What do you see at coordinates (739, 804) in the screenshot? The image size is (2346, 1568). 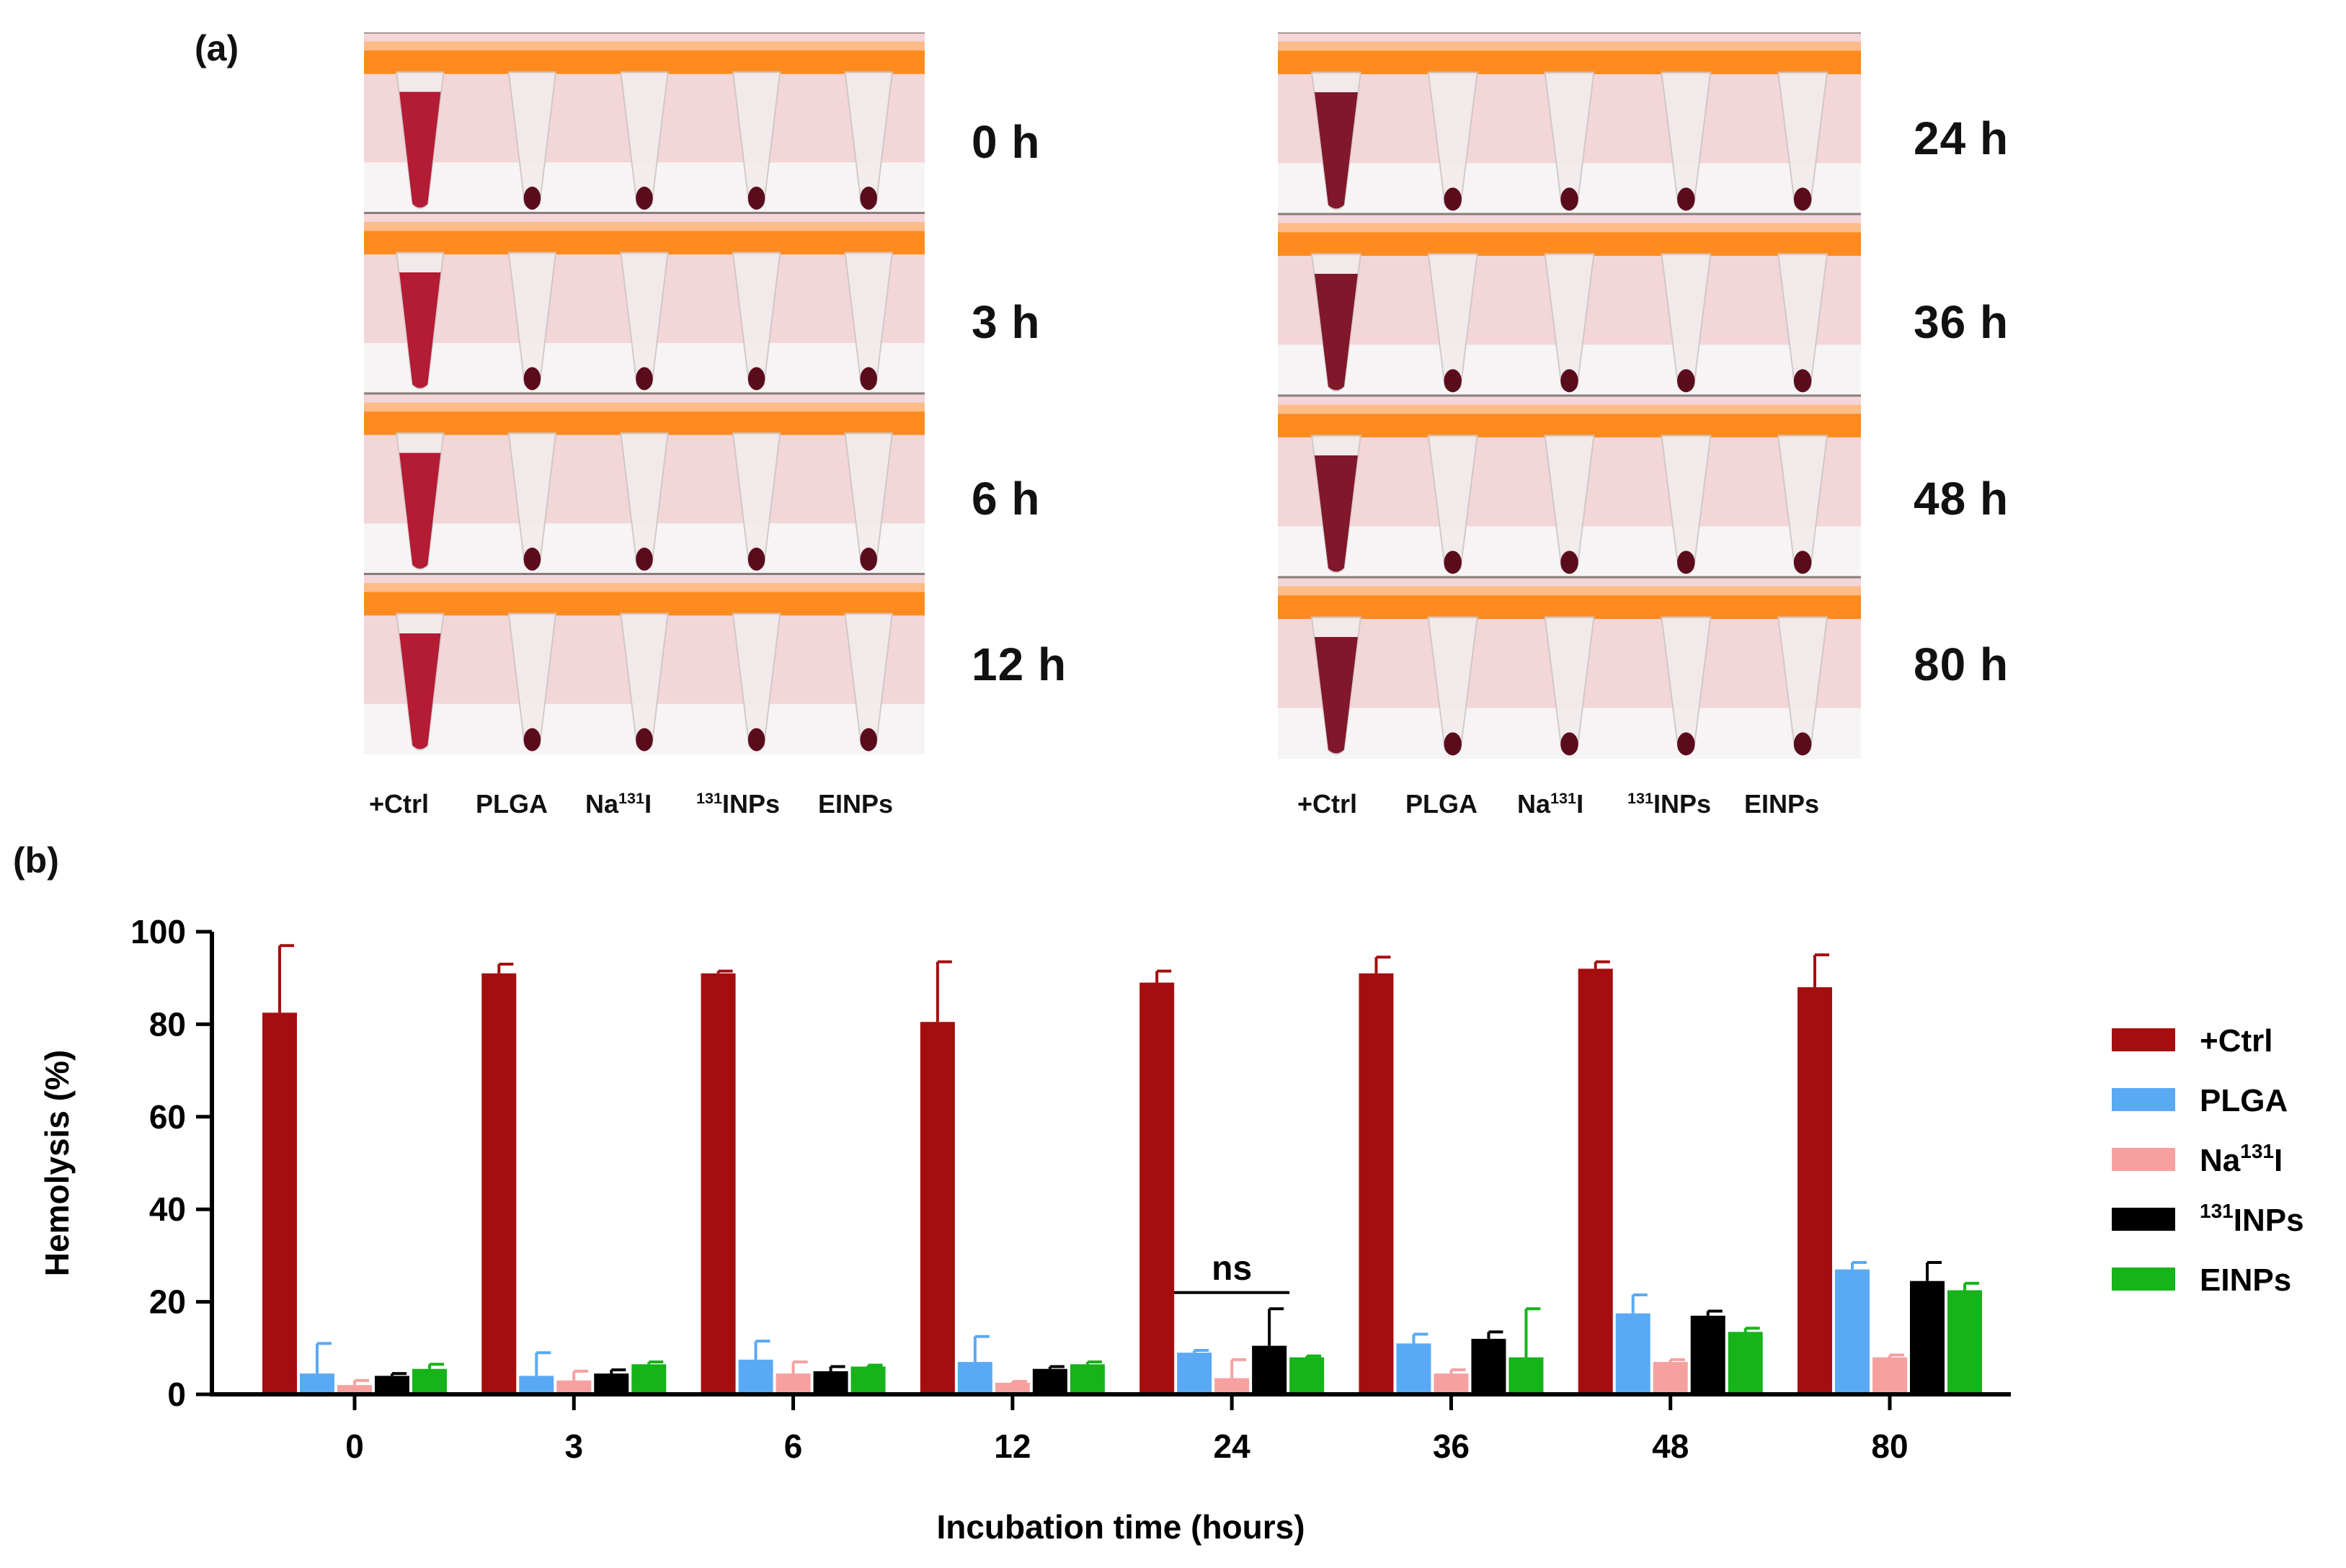 I see `tube-label-131inps-left: 131INPs` at bounding box center [739, 804].